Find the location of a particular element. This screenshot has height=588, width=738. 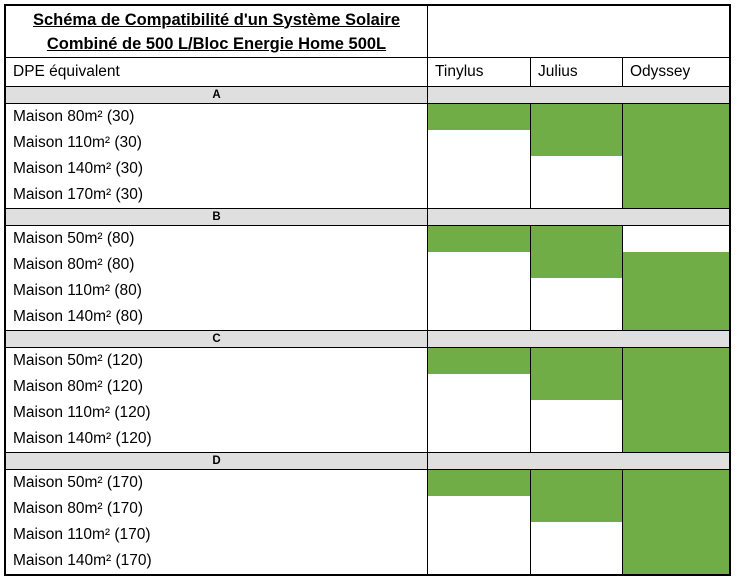

row-label: Maison 110m² (80) is located at coordinates (77, 290).